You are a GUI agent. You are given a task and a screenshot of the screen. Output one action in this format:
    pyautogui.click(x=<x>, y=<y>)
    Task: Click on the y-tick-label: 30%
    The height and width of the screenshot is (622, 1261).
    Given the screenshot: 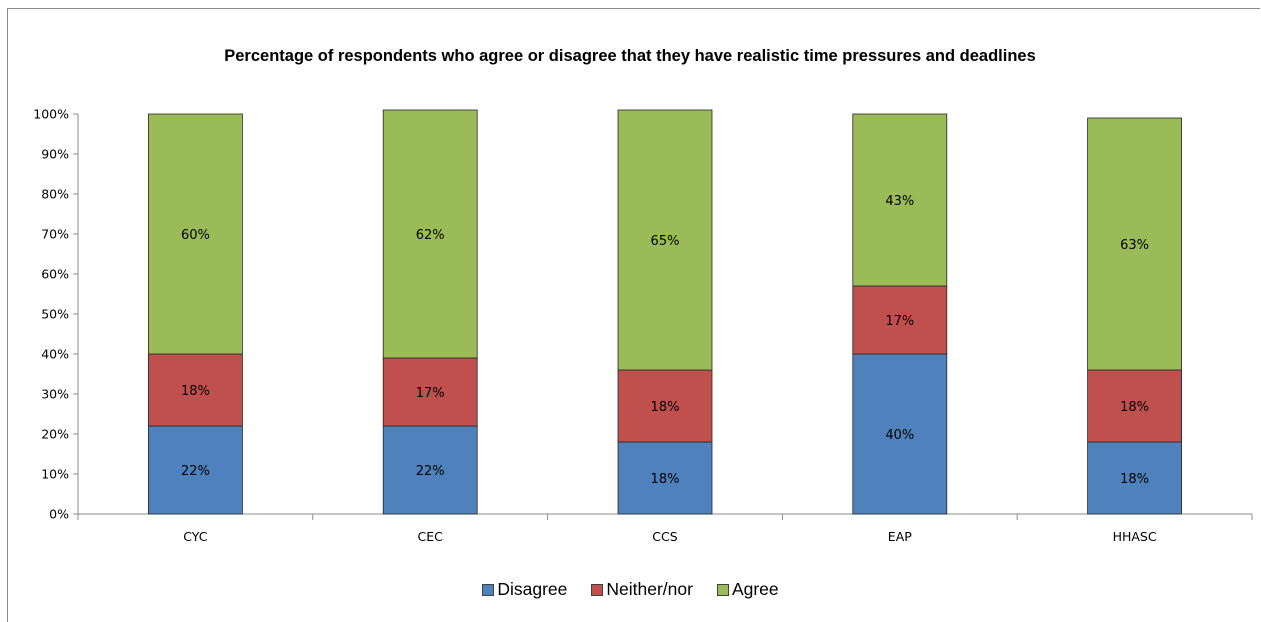 What is the action you would take?
    pyautogui.click(x=55, y=394)
    